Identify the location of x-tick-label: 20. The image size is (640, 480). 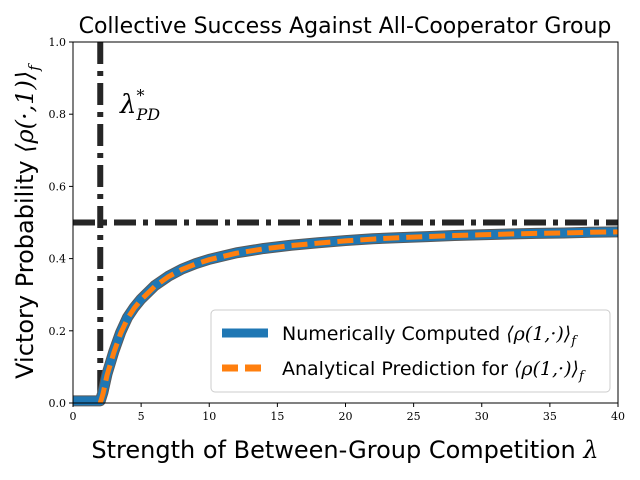
(346, 416).